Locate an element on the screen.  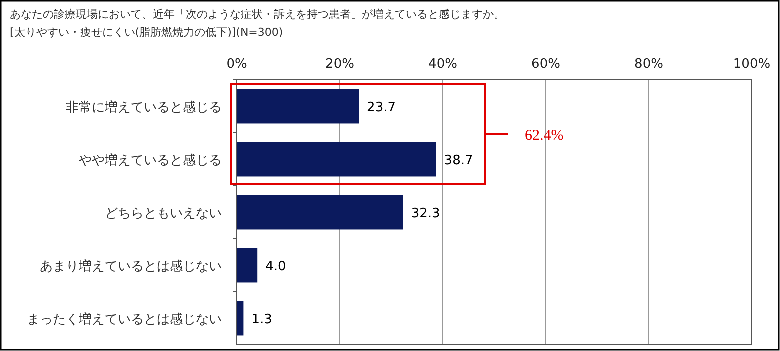
x-tick-label: 60% is located at coordinates (546, 64).